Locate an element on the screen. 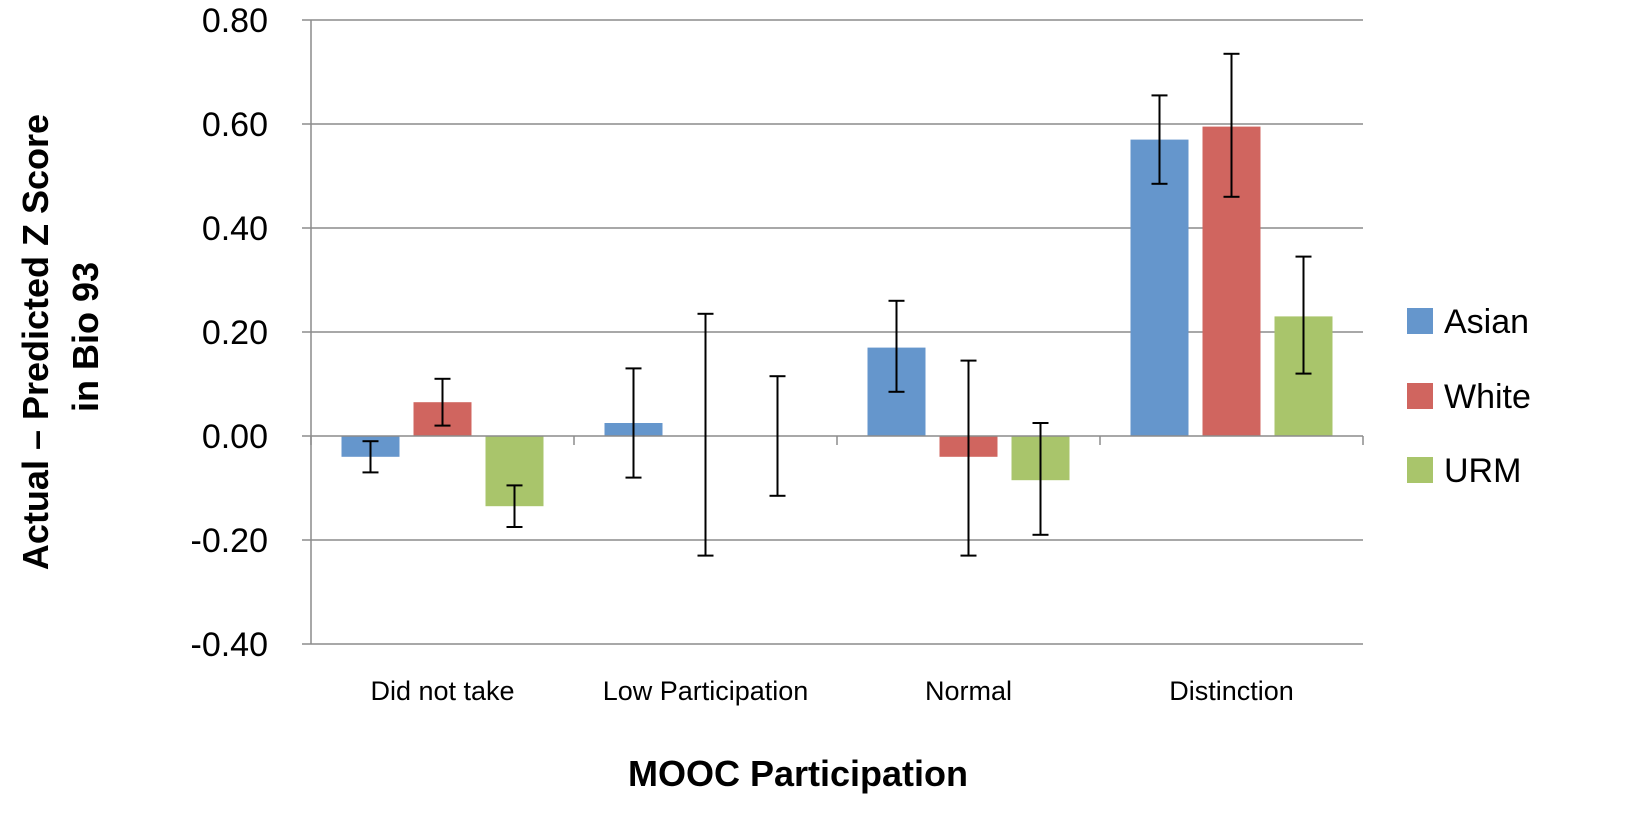  legend-item-urm: URM is located at coordinates (1464, 471).